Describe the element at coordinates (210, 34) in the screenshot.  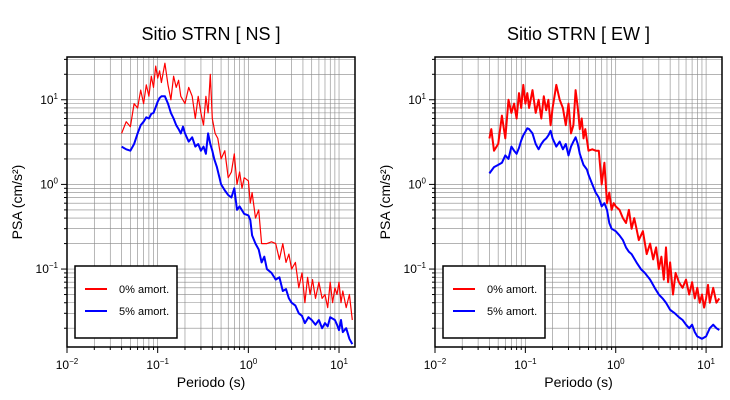
I see `chart-title: Sitio STRN [ NS ]` at that location.